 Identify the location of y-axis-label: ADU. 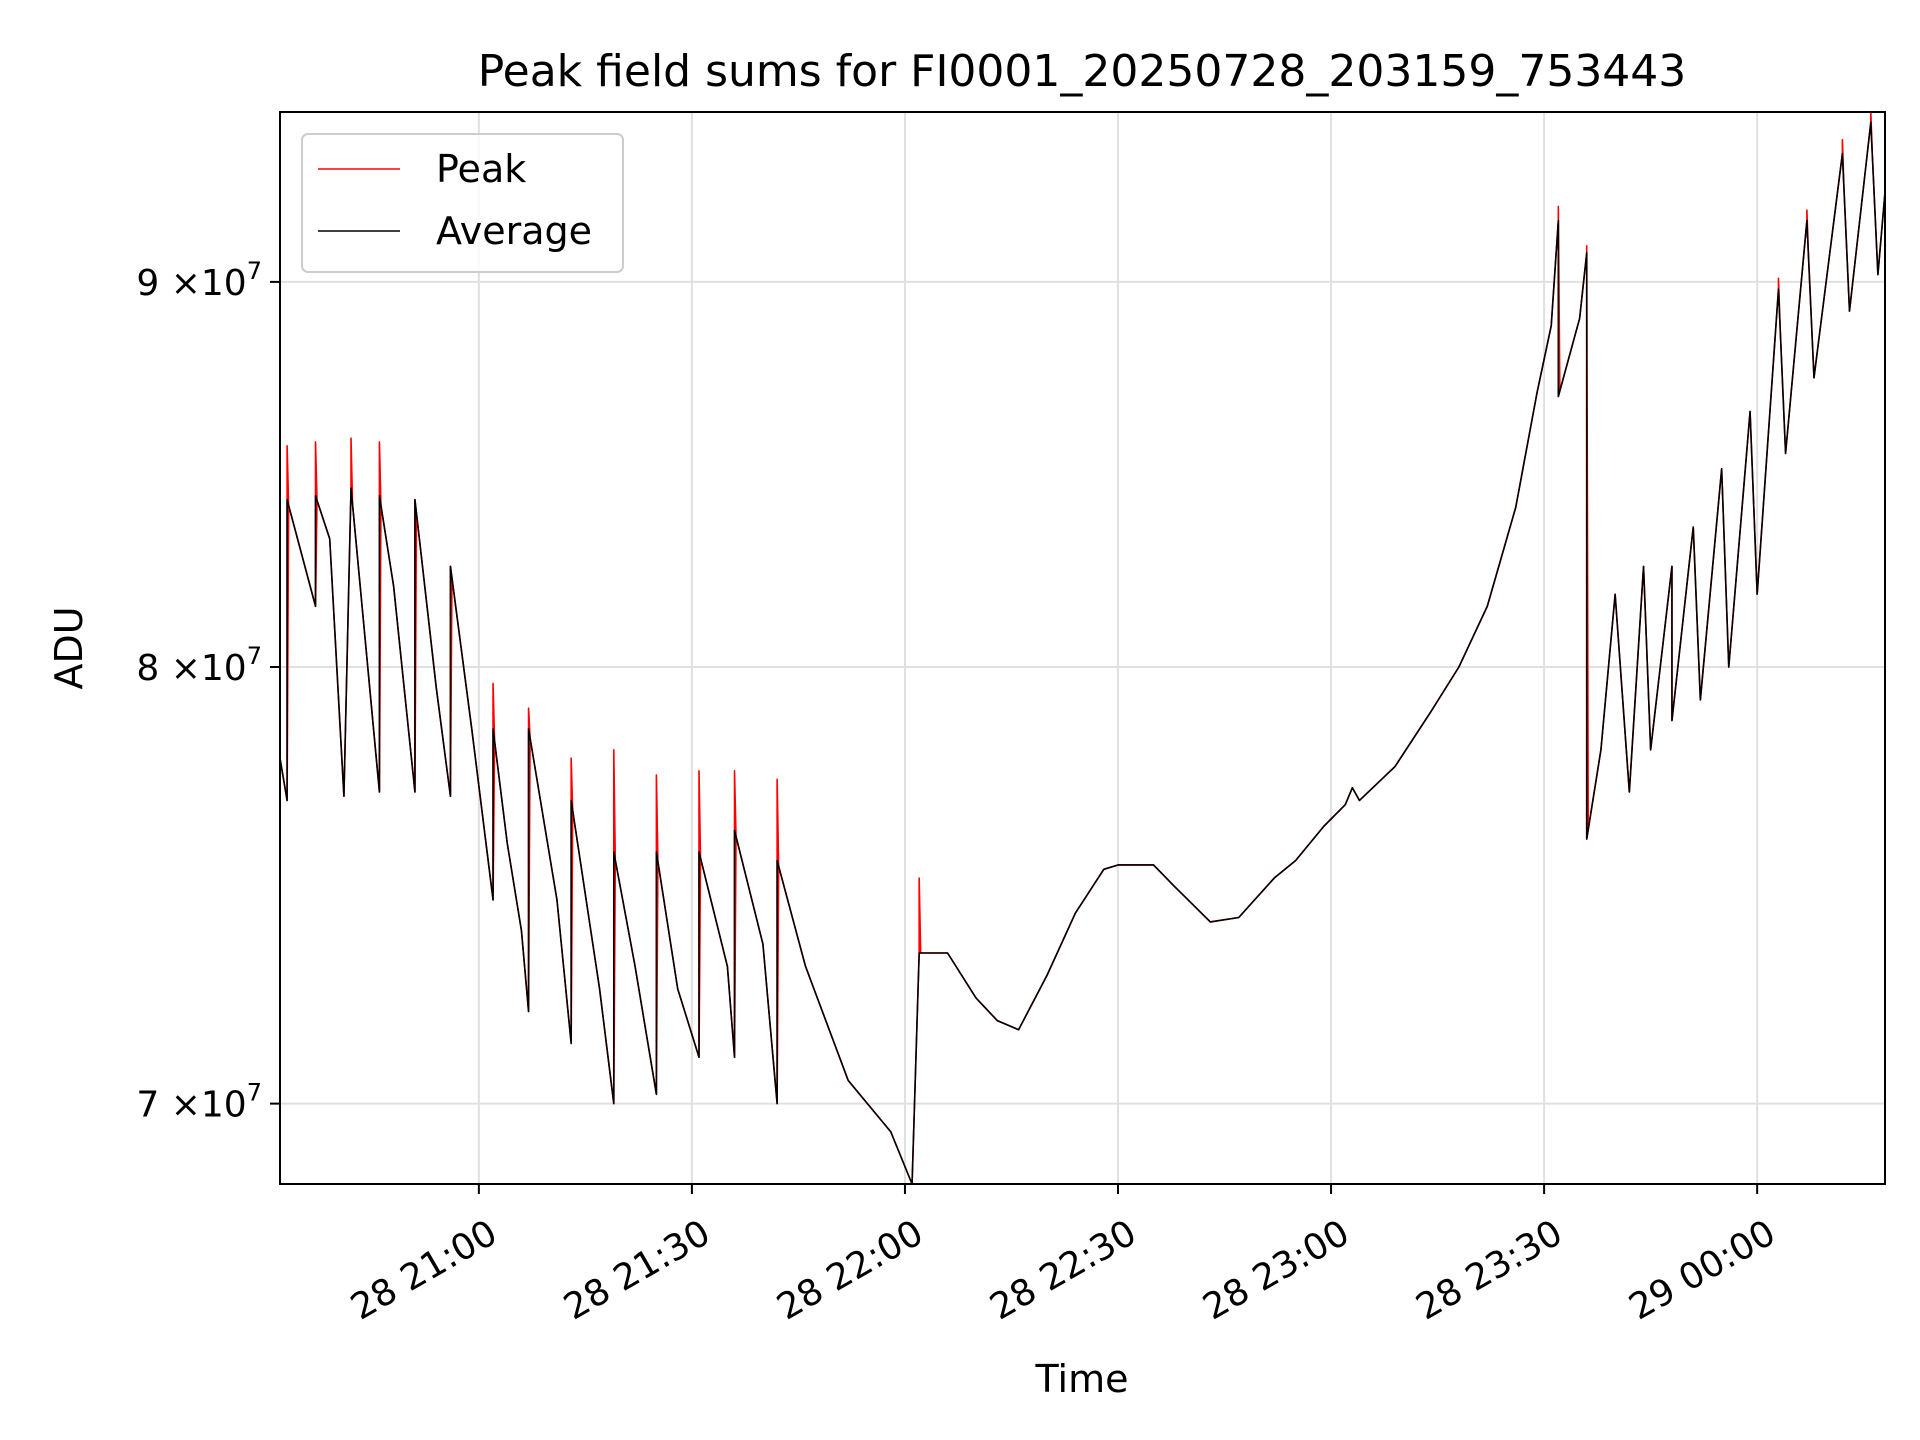
(69, 647).